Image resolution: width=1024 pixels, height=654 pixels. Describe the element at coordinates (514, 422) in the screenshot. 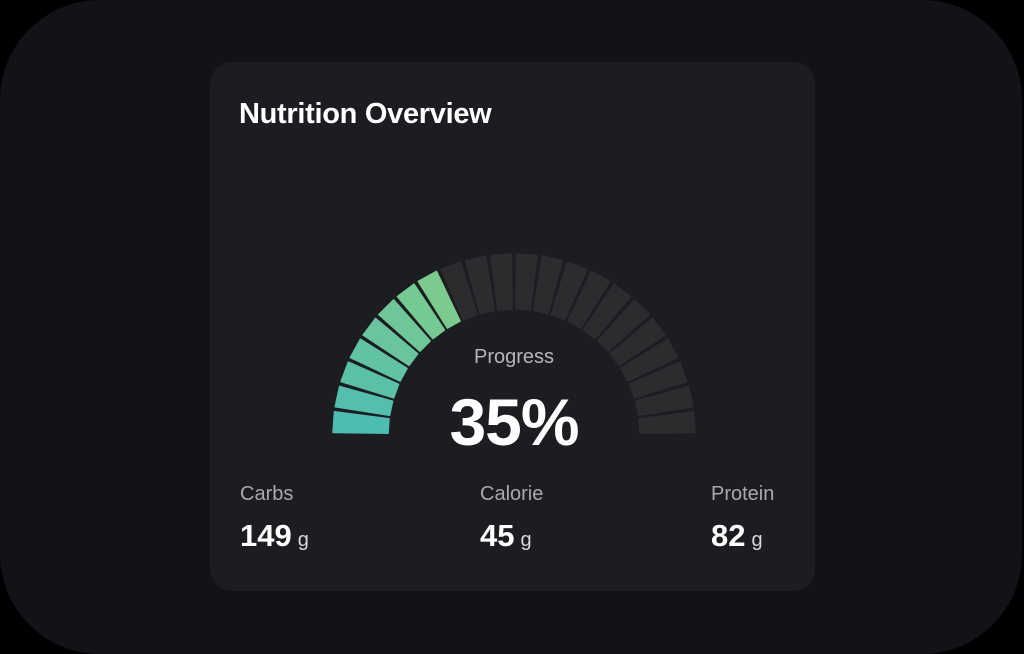

I see `progress-value: 35%` at that location.